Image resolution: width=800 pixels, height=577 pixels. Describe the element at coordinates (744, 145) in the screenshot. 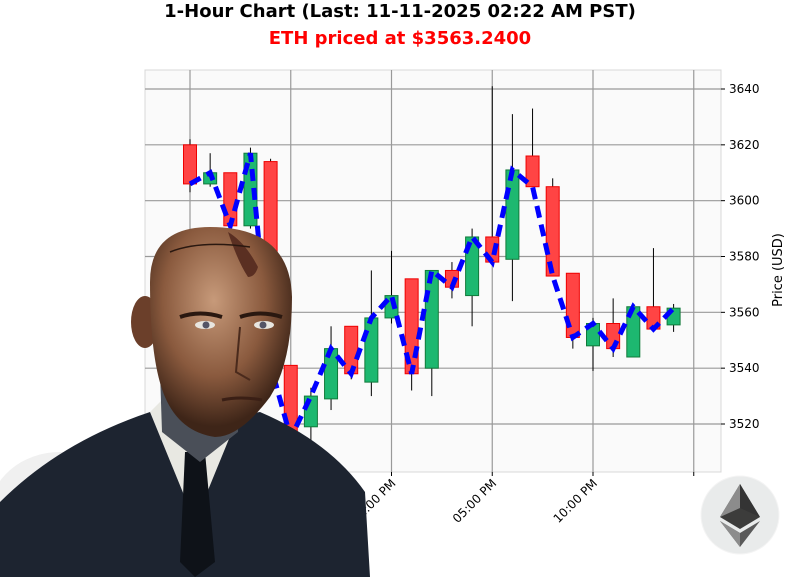

I see `y-tick-label: 3620` at that location.